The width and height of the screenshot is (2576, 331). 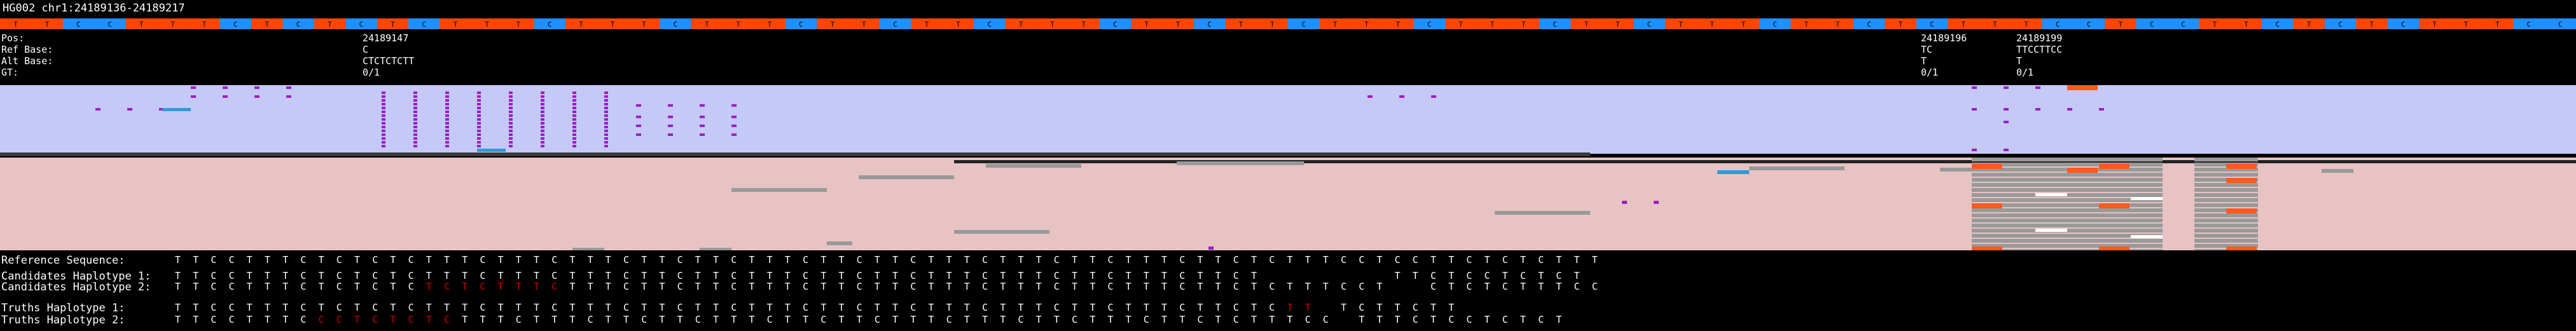 What do you see at coordinates (27, 61) in the screenshot?
I see `alt-base-label: Alt Base:` at bounding box center [27, 61].